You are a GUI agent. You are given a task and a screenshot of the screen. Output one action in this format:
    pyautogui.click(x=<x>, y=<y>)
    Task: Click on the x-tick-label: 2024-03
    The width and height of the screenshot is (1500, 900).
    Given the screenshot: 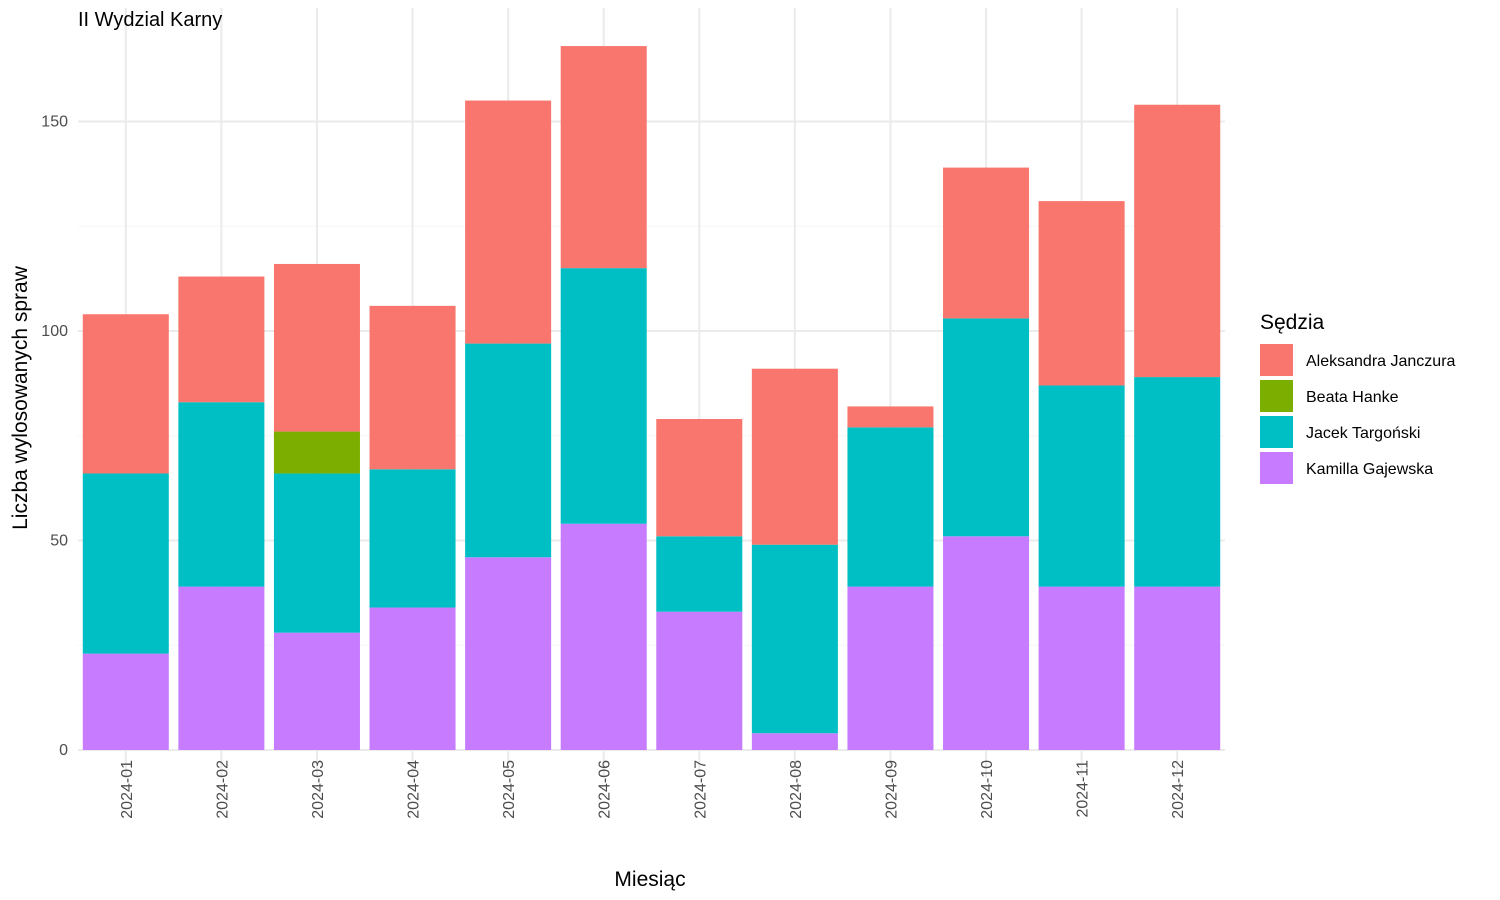 What is the action you would take?
    pyautogui.click(x=318, y=789)
    